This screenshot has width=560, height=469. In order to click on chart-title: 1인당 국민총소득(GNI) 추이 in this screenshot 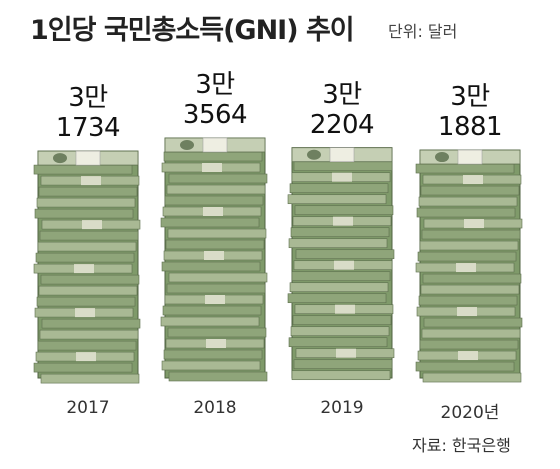, I will do `click(192, 30)`.